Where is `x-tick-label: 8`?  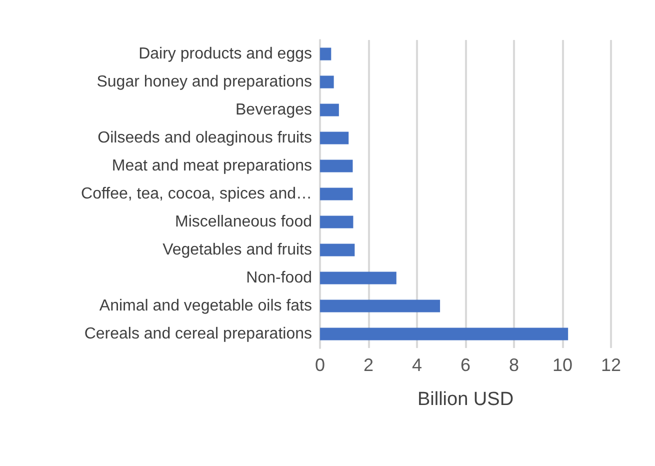 x-tick-label: 8 is located at coordinates (514, 365).